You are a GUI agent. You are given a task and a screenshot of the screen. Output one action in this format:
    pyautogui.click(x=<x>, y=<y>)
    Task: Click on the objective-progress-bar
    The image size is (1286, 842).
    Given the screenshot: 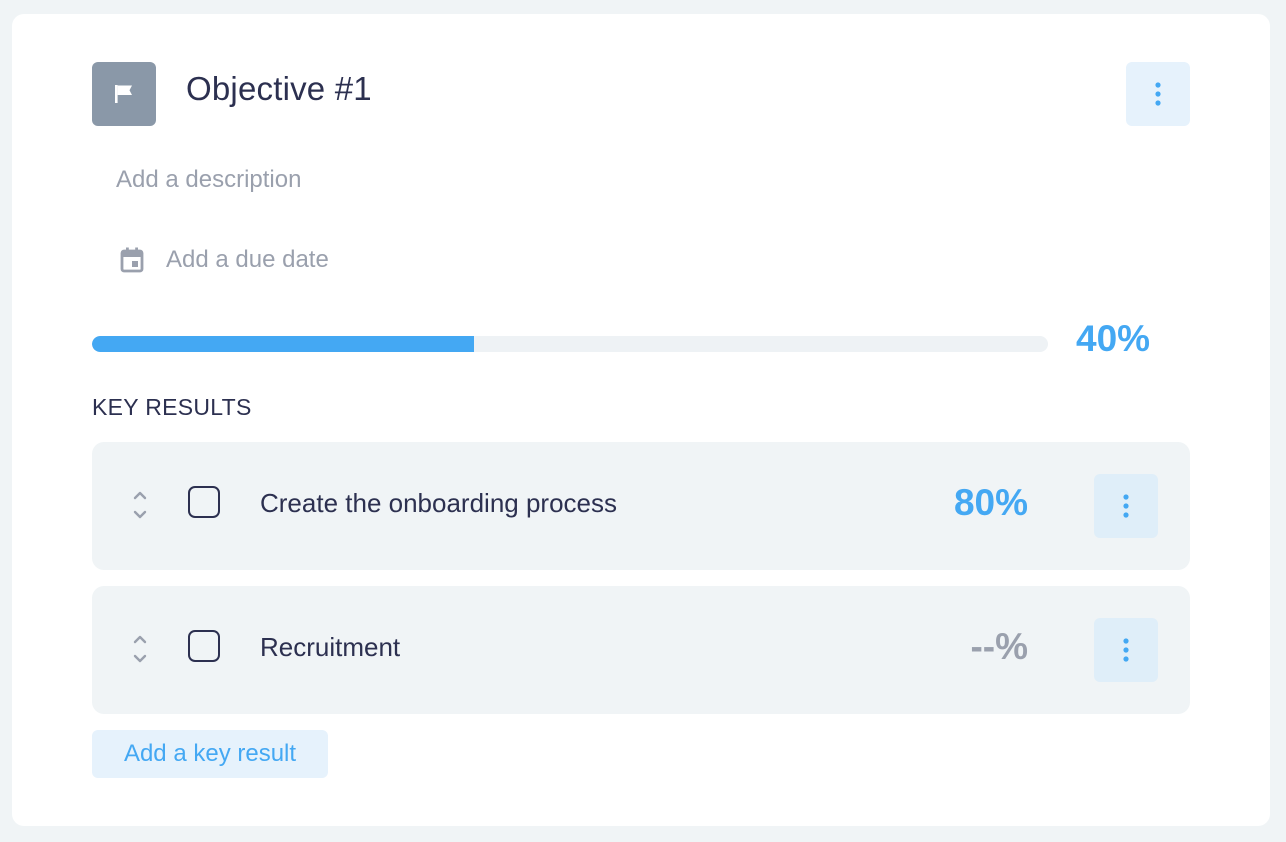 What is the action you would take?
    pyautogui.click(x=570, y=344)
    